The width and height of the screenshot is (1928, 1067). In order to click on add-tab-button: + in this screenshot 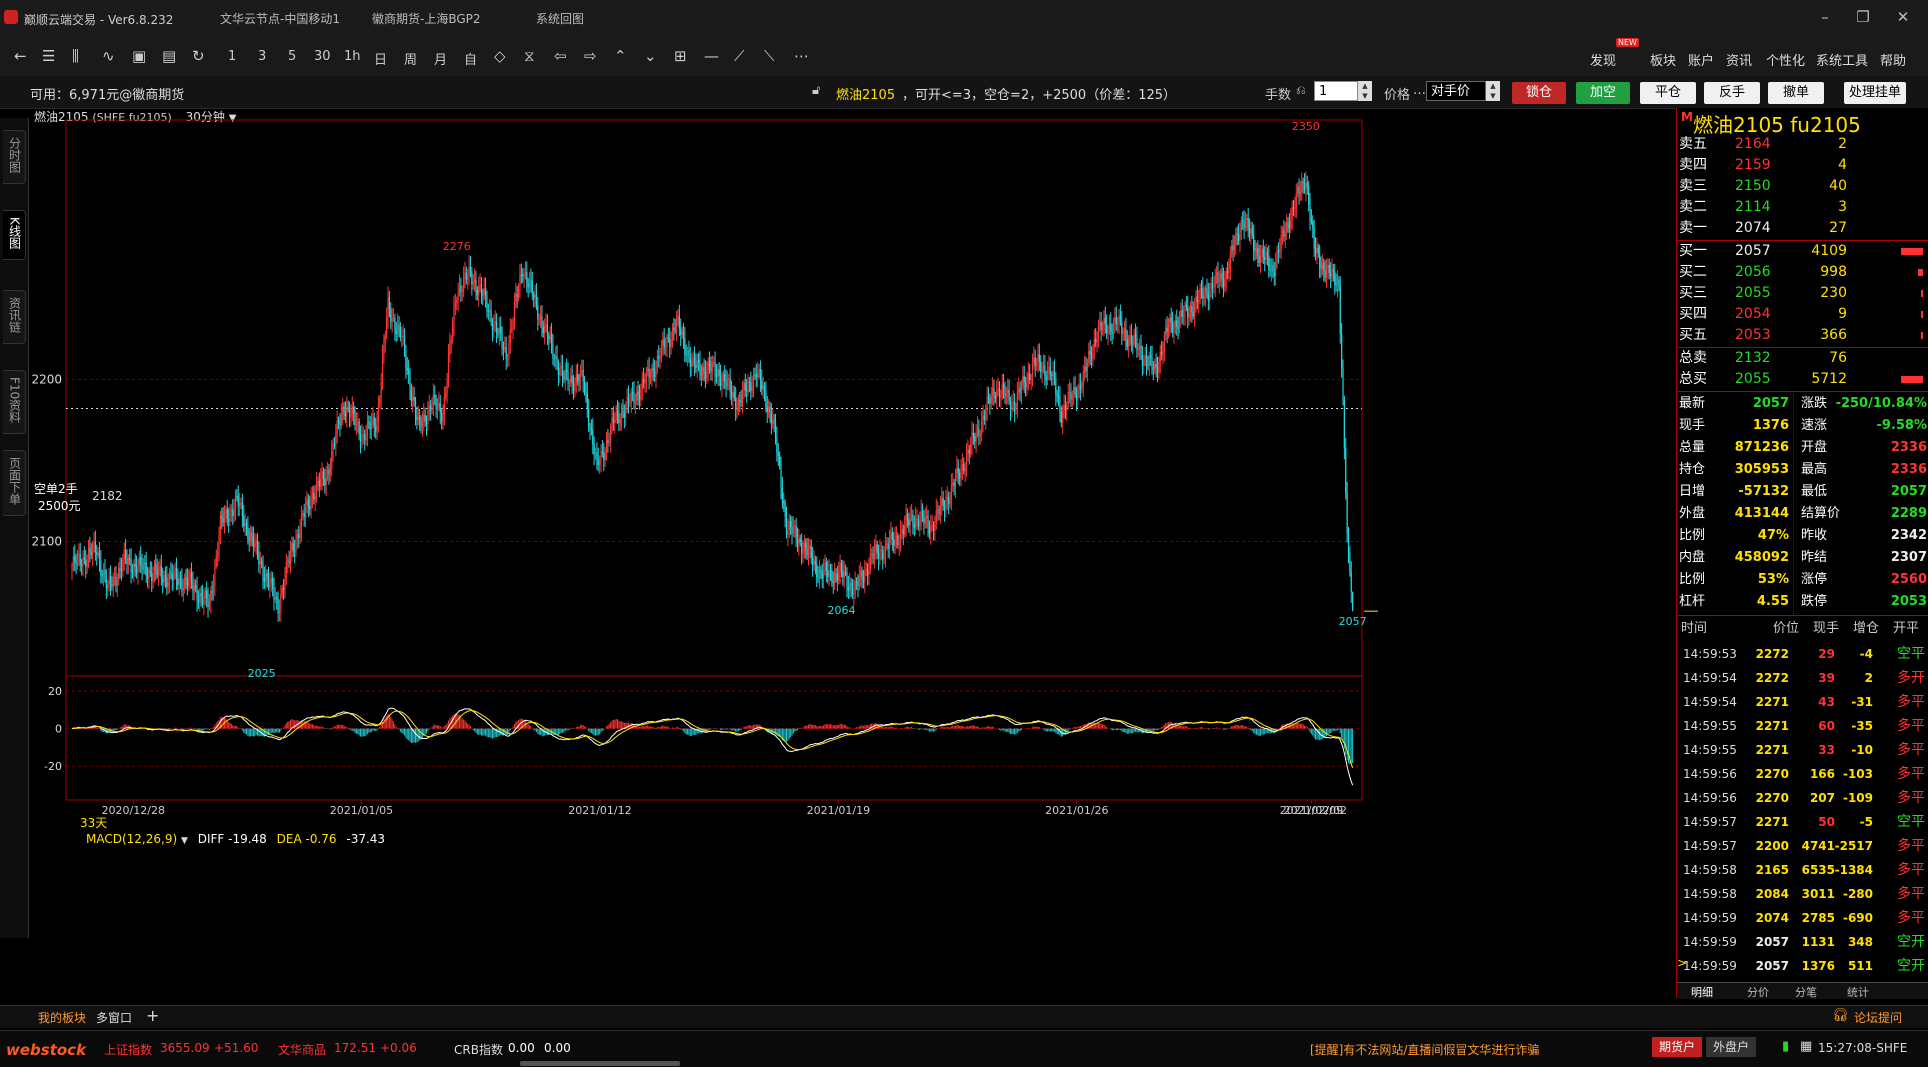, I will do `click(153, 1015)`.